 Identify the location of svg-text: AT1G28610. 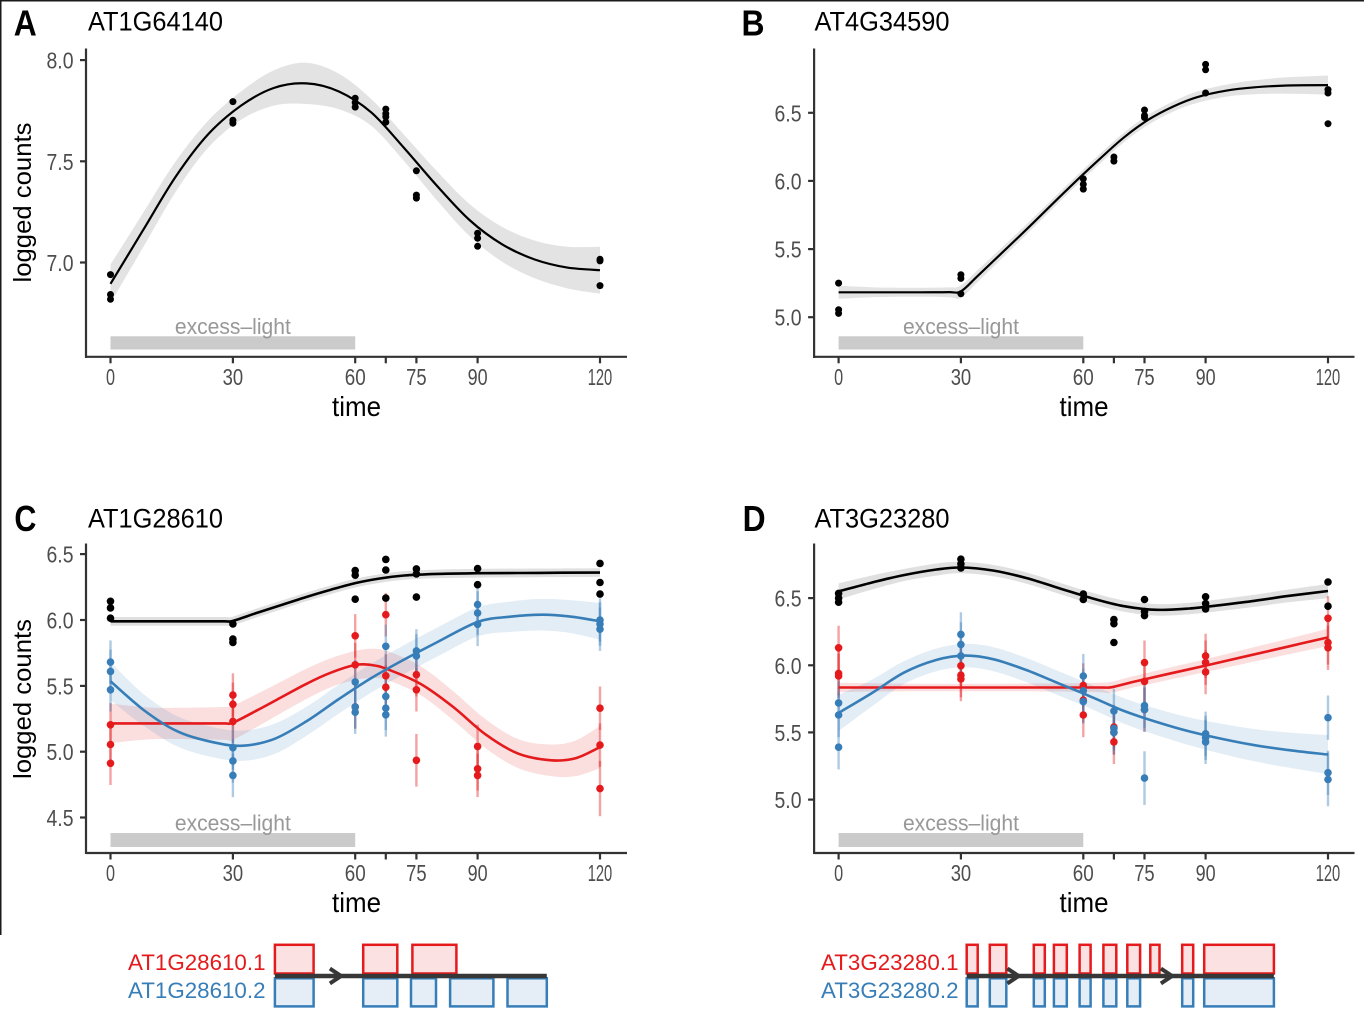
(155, 519).